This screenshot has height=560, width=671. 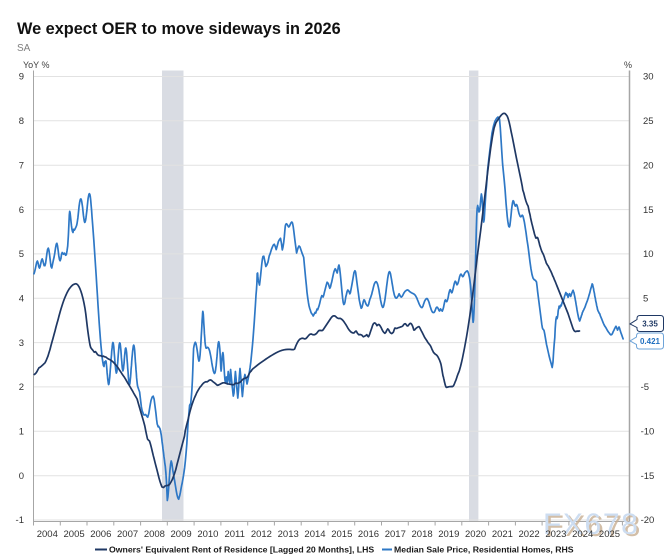 What do you see at coordinates (21, 387) in the screenshot?
I see `svg-text: 2` at bounding box center [21, 387].